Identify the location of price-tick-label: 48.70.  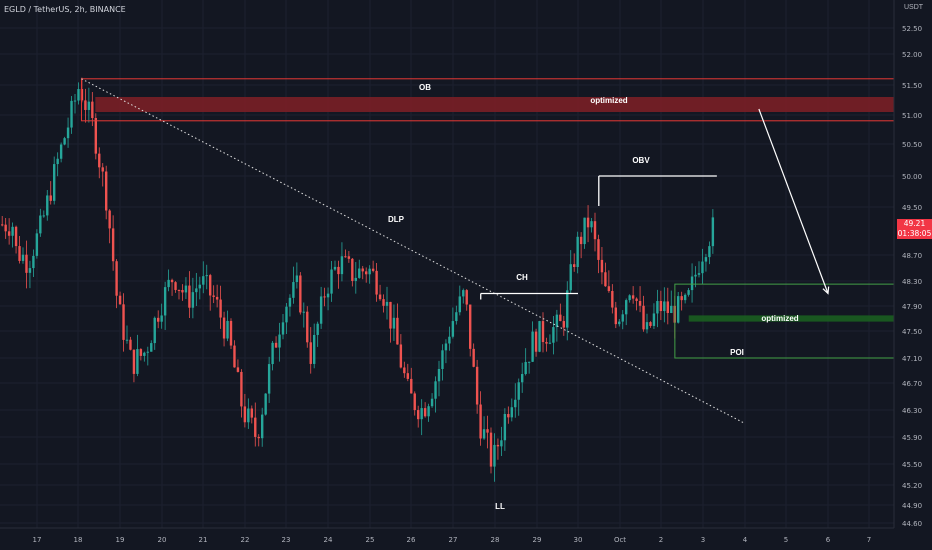
(912, 256).